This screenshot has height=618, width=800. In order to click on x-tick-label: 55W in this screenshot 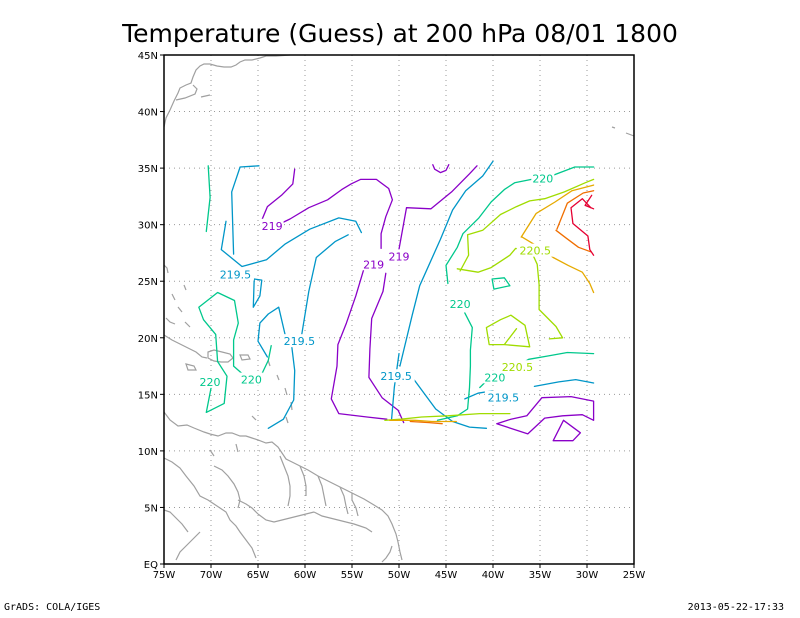, I will do `click(352, 575)`.